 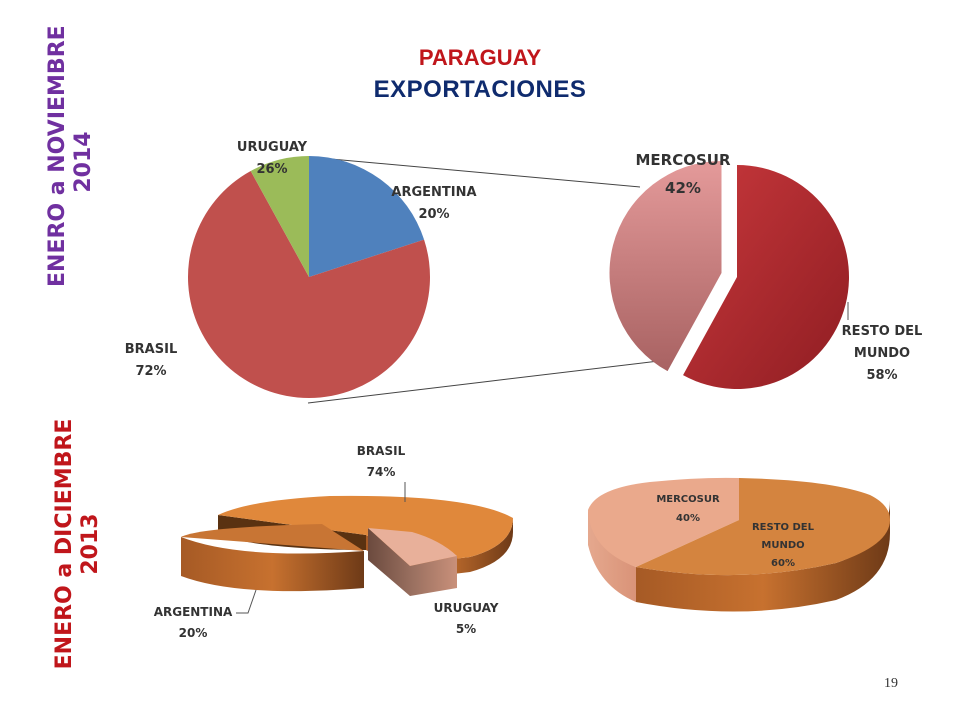 I want to click on pie3d-slice-resto, so click(x=763, y=527).